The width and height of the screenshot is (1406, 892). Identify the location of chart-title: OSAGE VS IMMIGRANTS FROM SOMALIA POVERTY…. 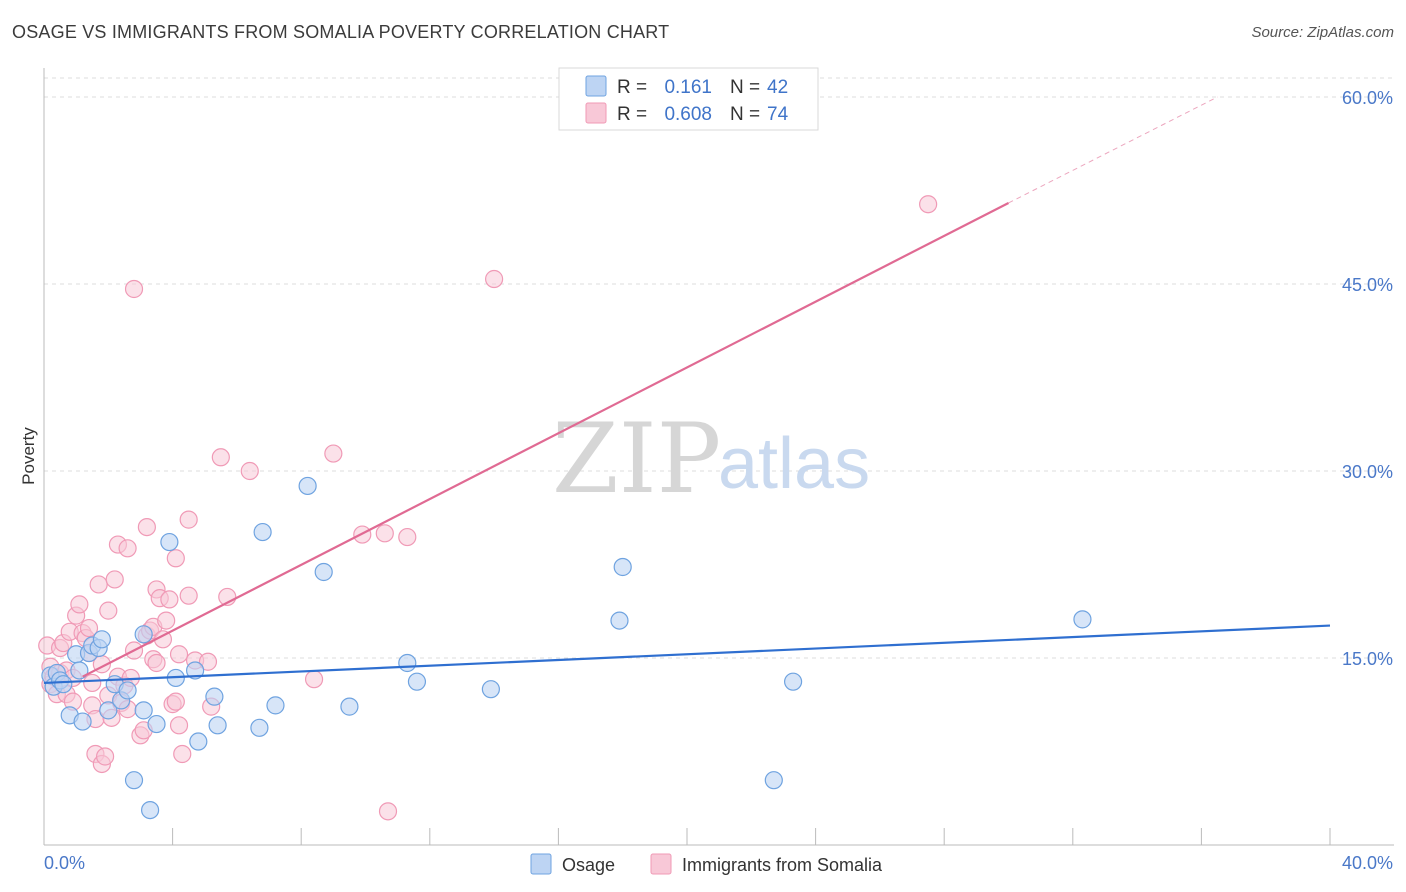
(341, 32).